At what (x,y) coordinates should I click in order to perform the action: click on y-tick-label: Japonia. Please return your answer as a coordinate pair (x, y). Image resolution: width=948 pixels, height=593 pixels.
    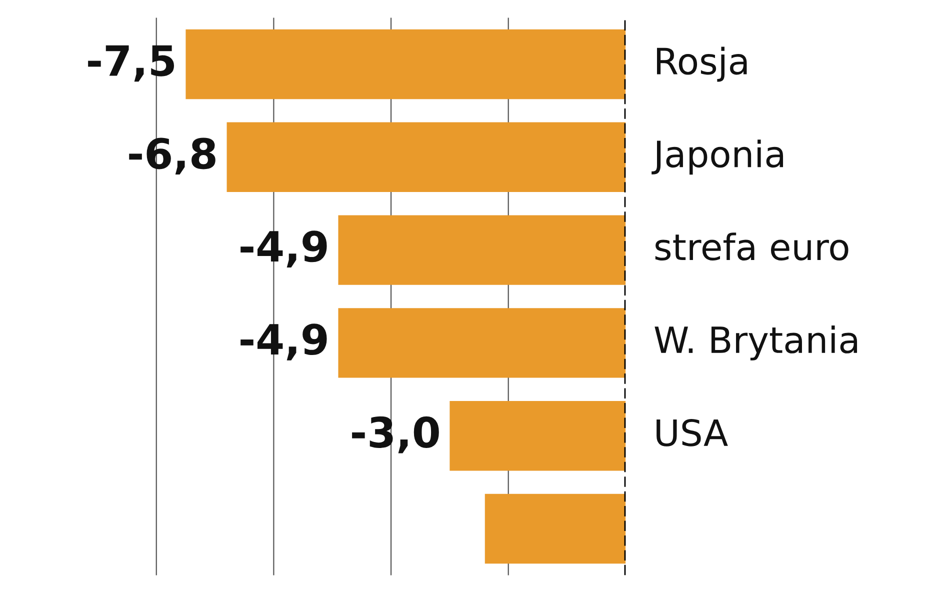
    Looking at the image, I should click on (718, 157).